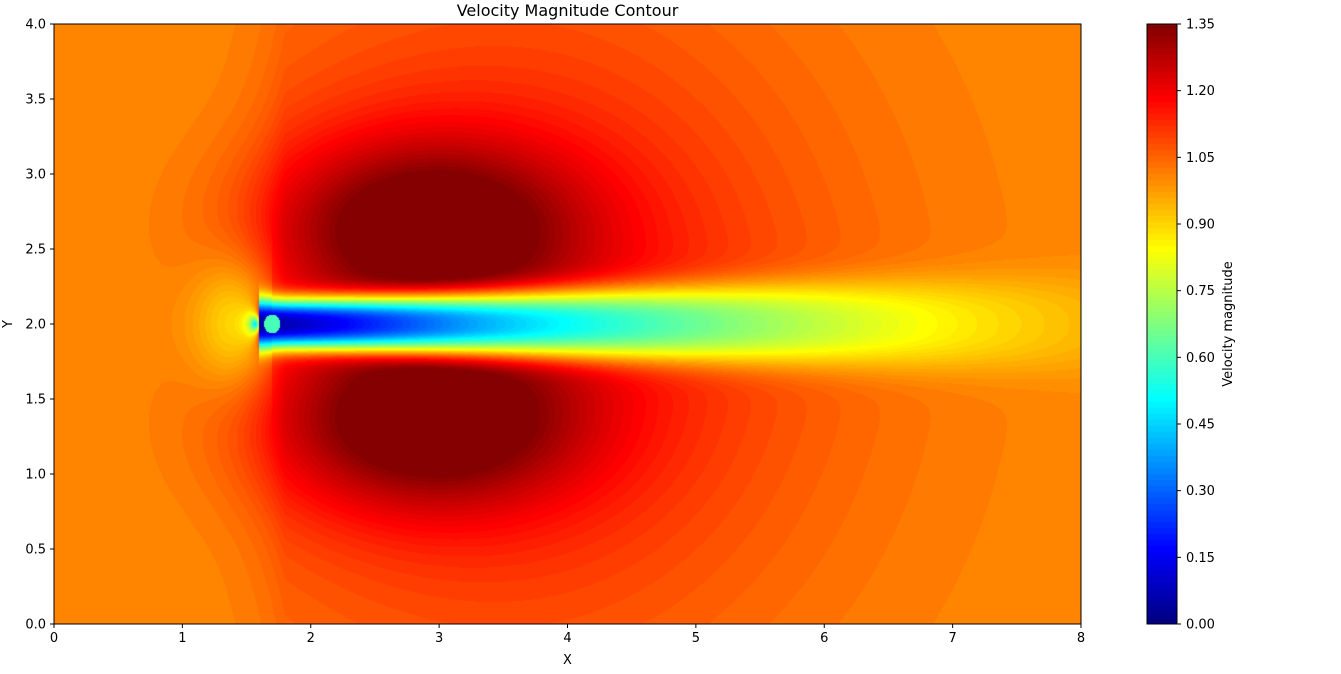 The height and width of the screenshot is (674, 1341). Describe the element at coordinates (35, 25) in the screenshot. I see `y-tick-label: 4.0` at that location.